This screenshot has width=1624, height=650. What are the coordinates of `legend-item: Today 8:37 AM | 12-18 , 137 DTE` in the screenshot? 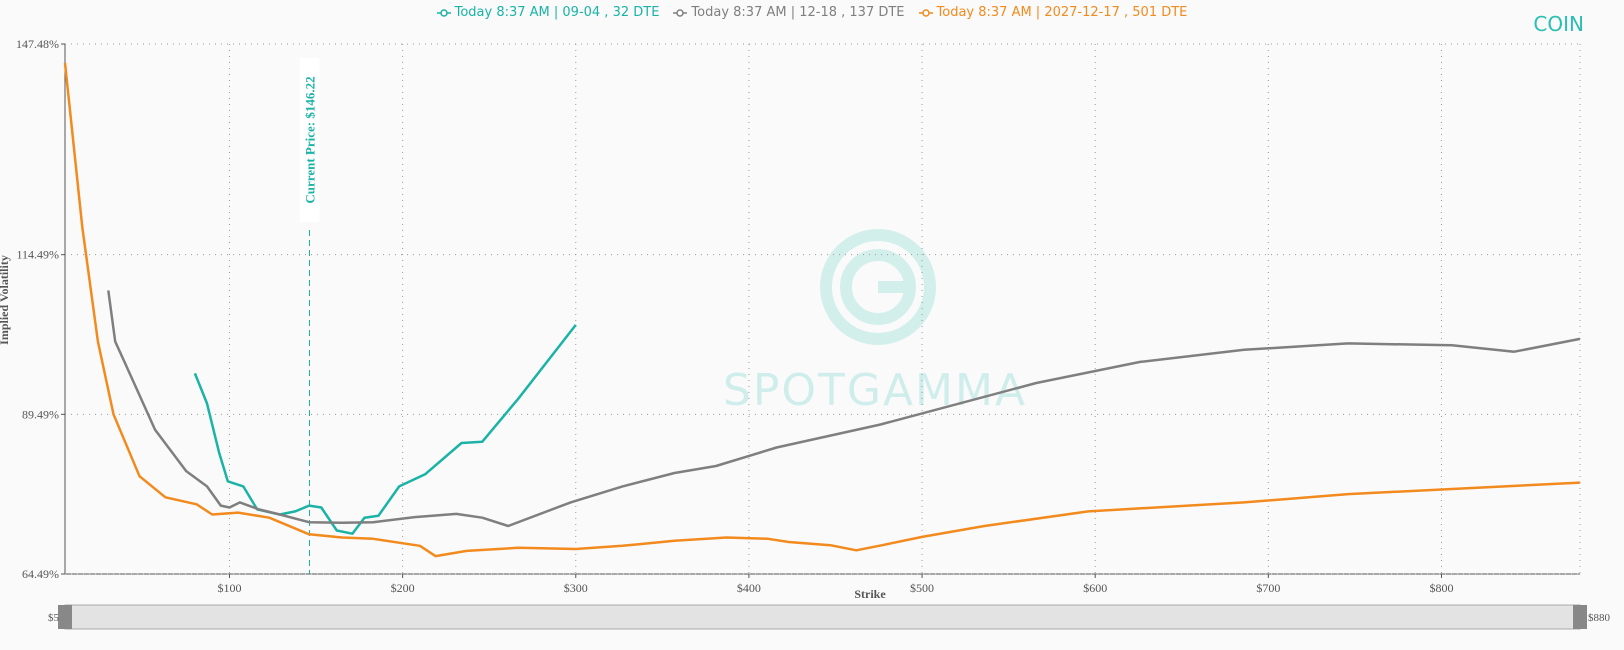 It's located at (789, 12).